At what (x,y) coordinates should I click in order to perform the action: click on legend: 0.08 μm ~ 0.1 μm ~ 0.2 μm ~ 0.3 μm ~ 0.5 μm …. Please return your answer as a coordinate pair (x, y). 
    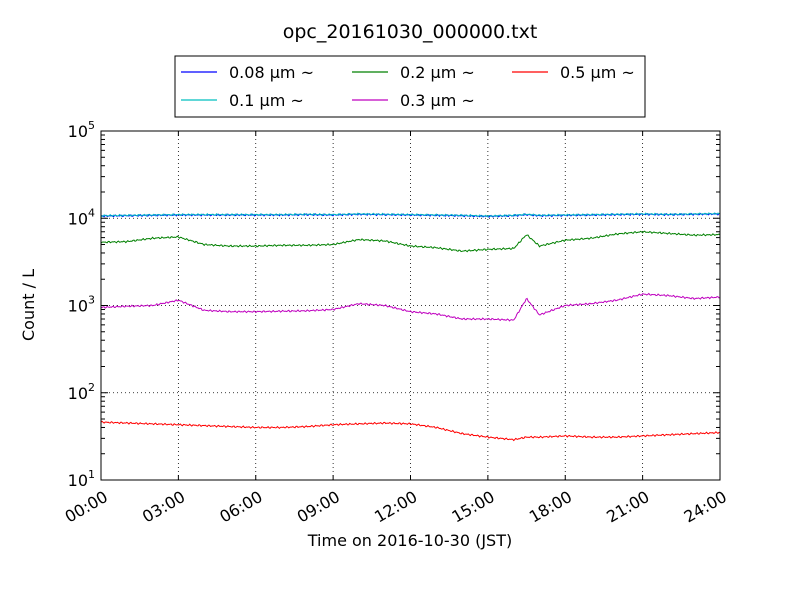
    Looking at the image, I should click on (410, 86).